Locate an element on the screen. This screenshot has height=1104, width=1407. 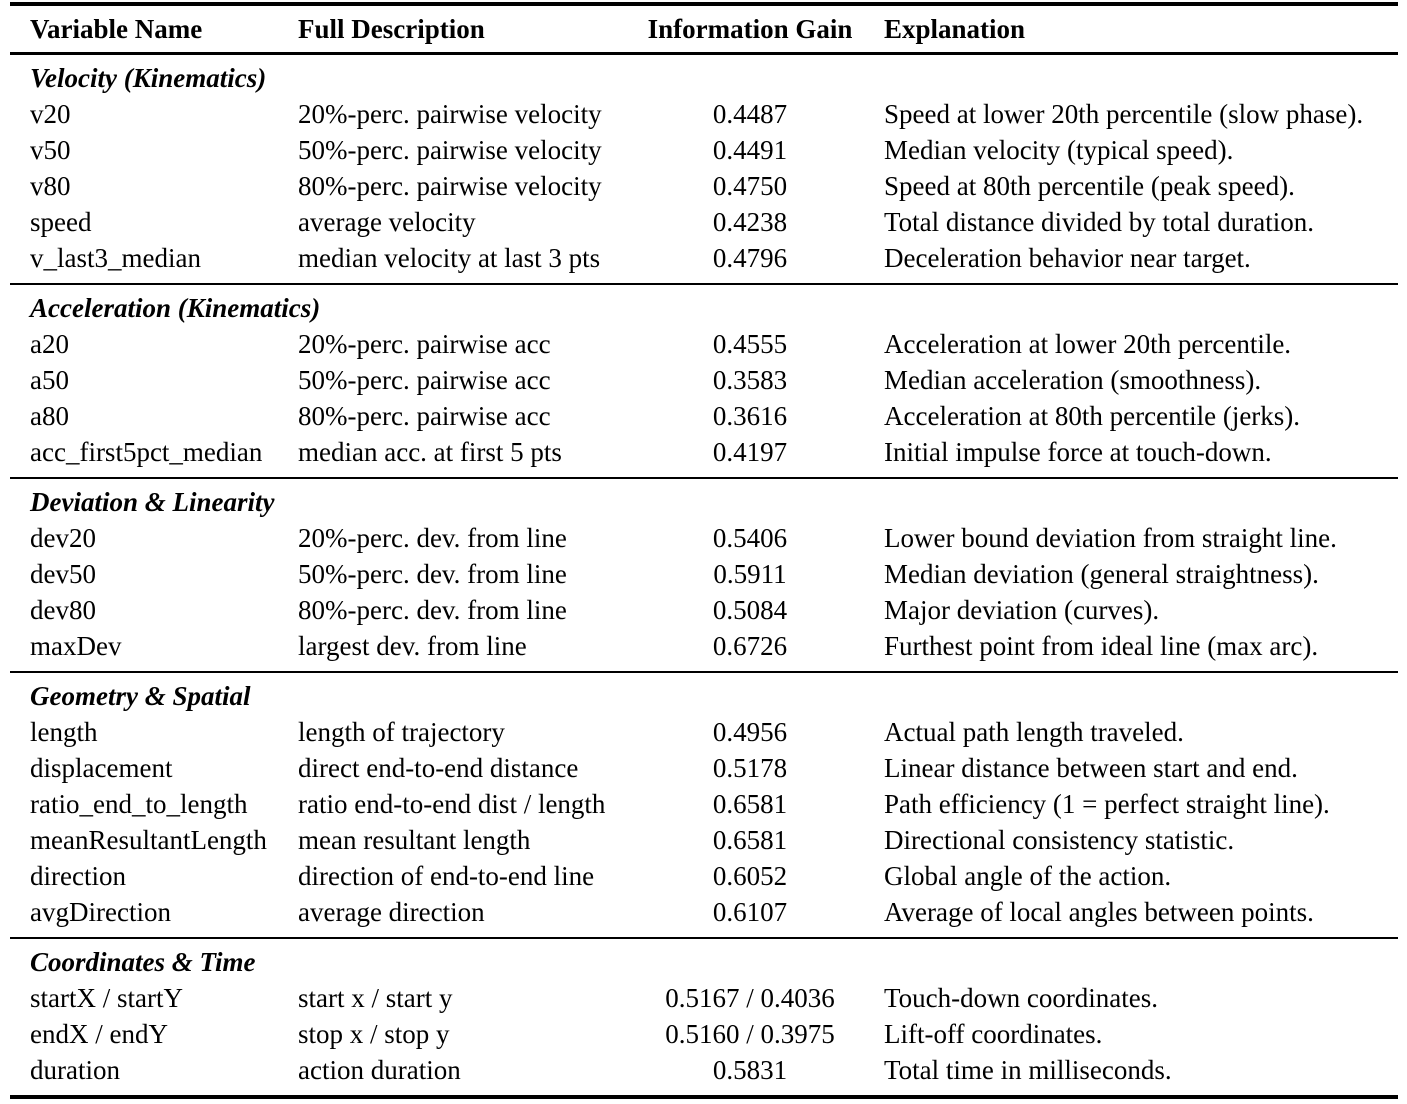
info-gain-cell: 0.4555 is located at coordinates (750, 344).